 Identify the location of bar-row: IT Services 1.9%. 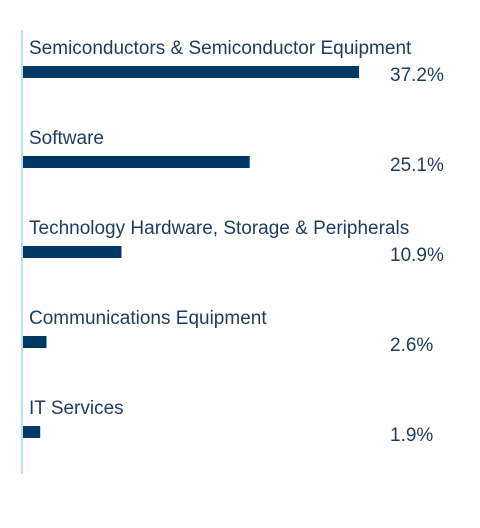
(228, 422).